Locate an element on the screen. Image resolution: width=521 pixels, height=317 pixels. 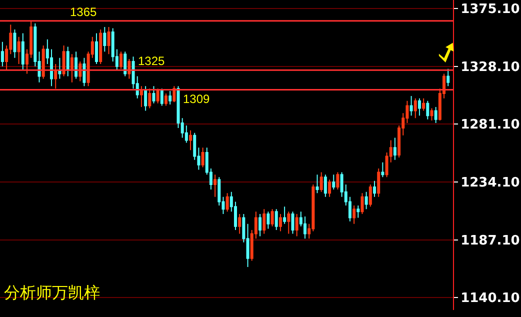
y-tick-label: 1187.10 is located at coordinates (490, 240).